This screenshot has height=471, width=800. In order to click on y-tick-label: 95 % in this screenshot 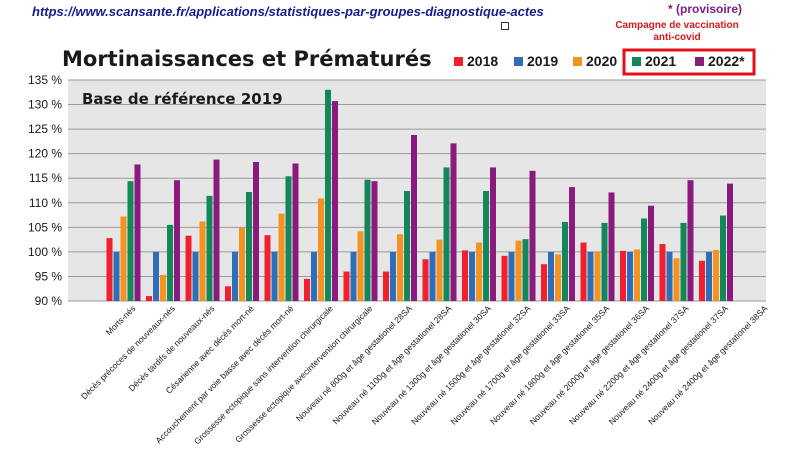, I will do `click(49, 276)`.